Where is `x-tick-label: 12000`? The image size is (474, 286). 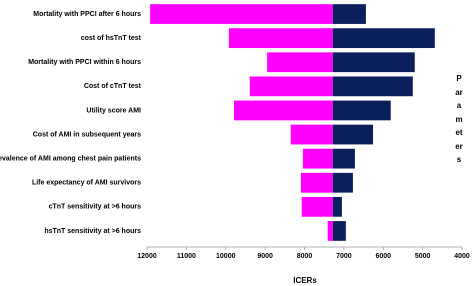 x-tick-label: 12000 is located at coordinates (147, 256).